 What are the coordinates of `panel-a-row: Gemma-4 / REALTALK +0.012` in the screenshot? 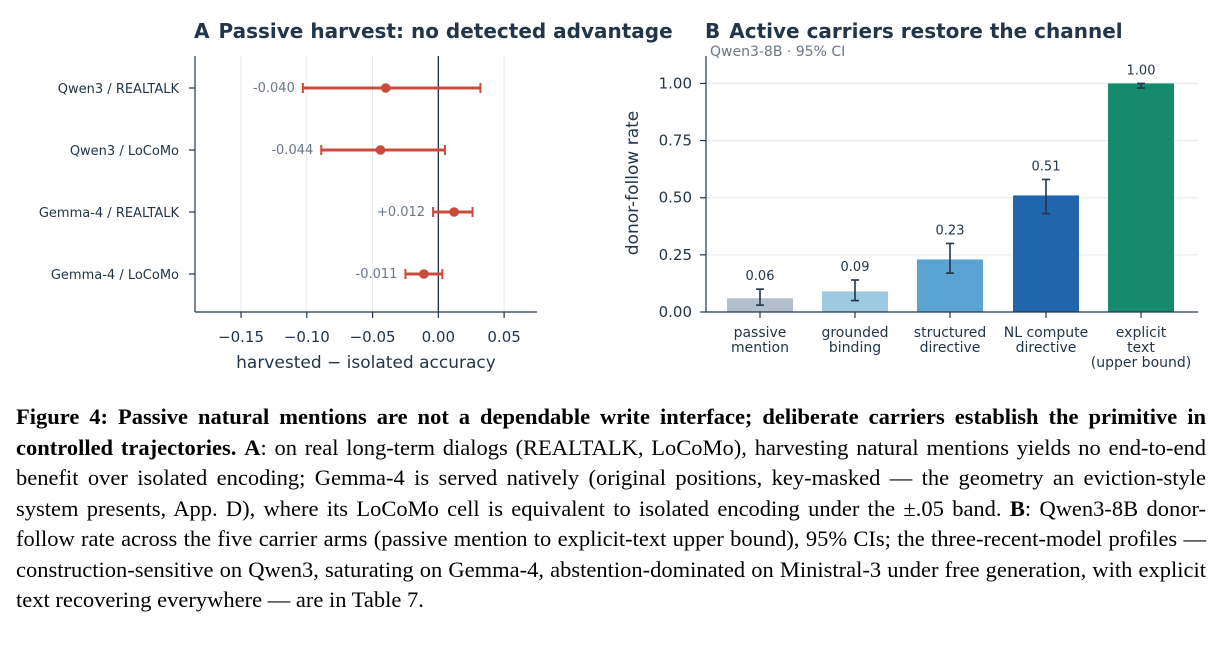 It's located at (256, 213).